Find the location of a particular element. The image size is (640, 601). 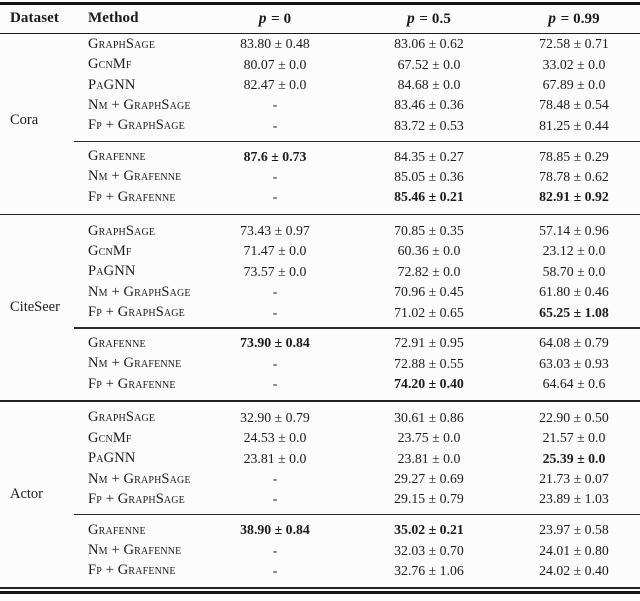

value-cell: 70.96 ± 0.45 is located at coordinates (429, 292).